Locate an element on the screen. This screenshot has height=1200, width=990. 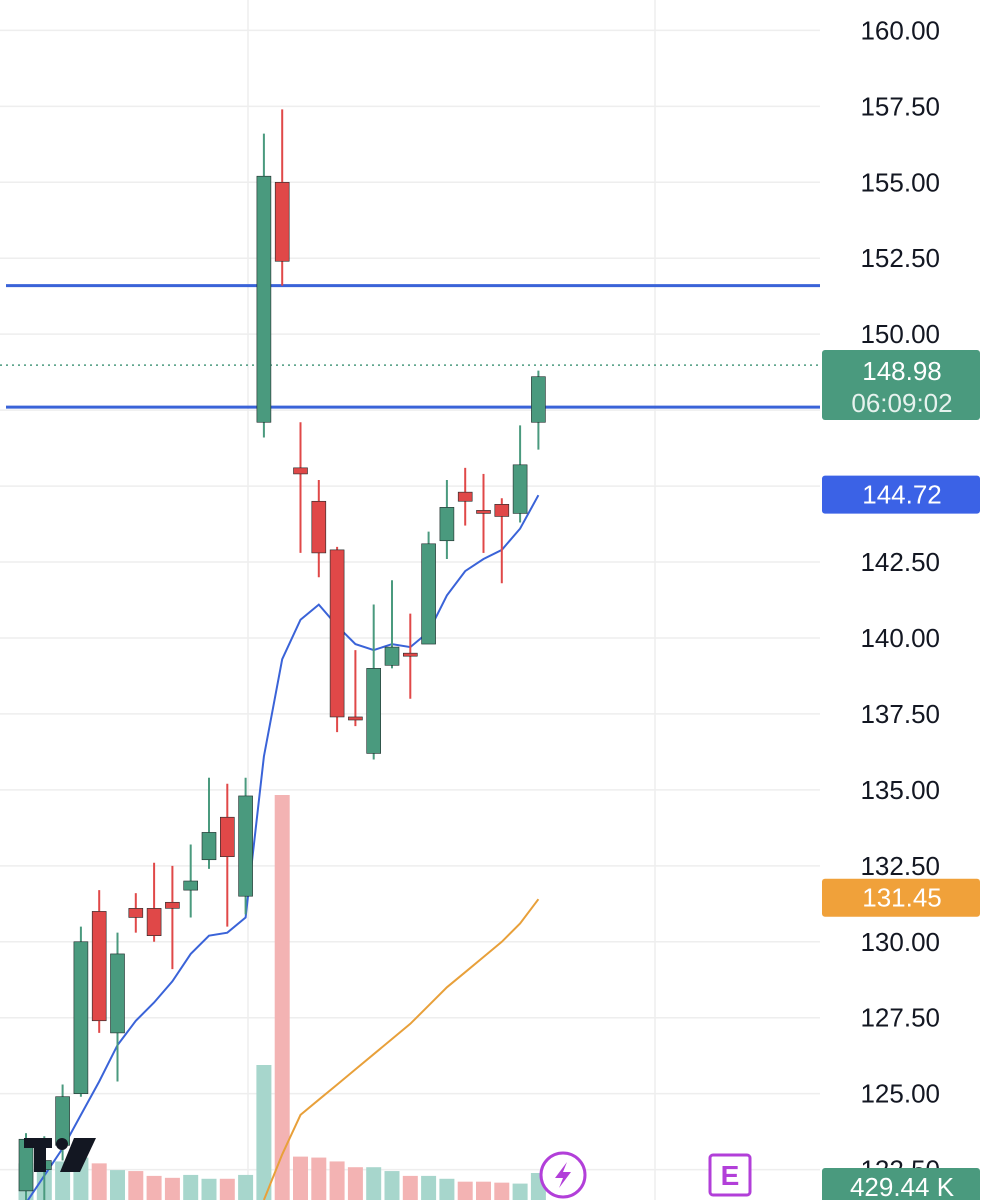
tradingview-logo is located at coordinates (60, 1155).